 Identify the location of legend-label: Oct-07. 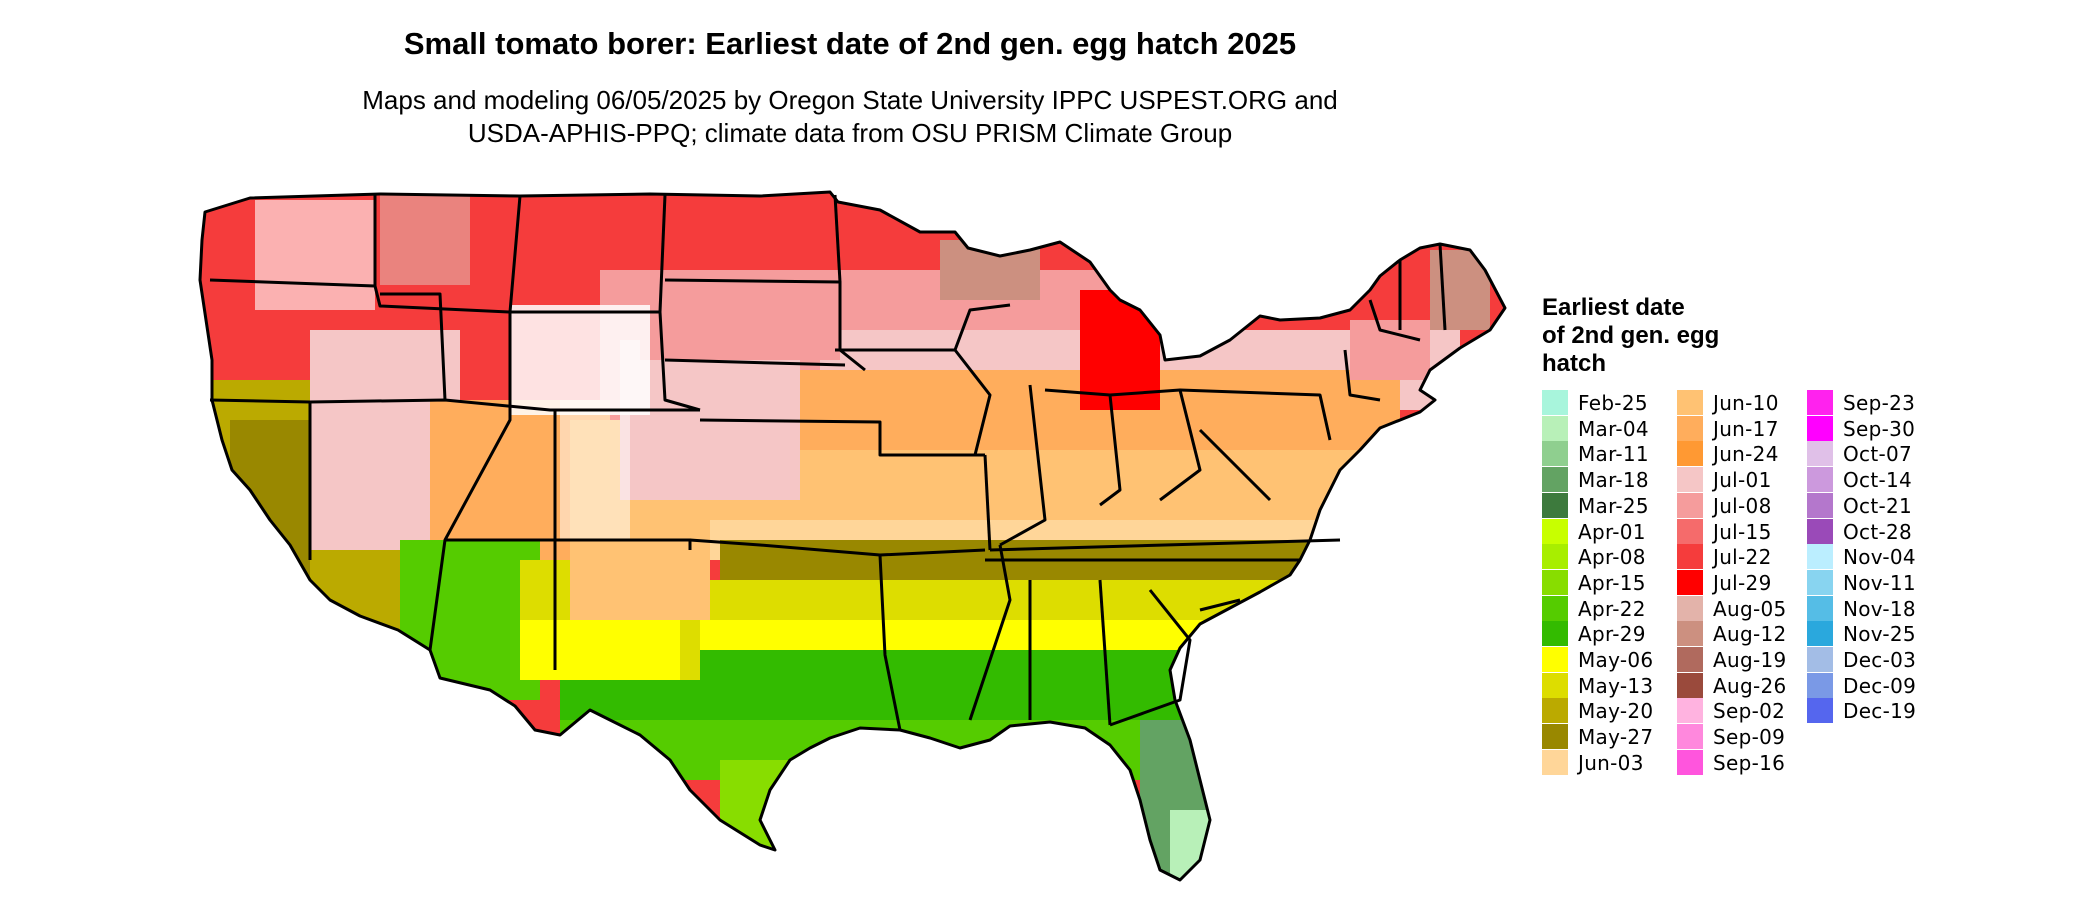
(1878, 454).